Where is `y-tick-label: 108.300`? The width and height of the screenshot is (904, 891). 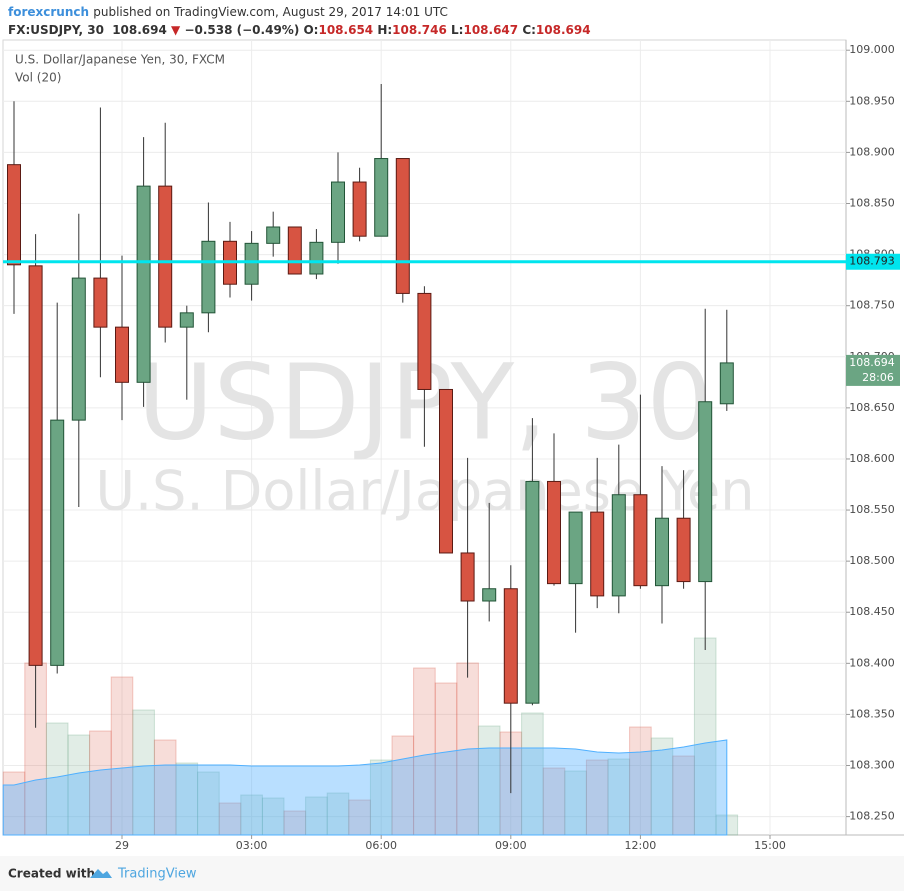
y-tick-label: 108.300 is located at coordinates (872, 765).